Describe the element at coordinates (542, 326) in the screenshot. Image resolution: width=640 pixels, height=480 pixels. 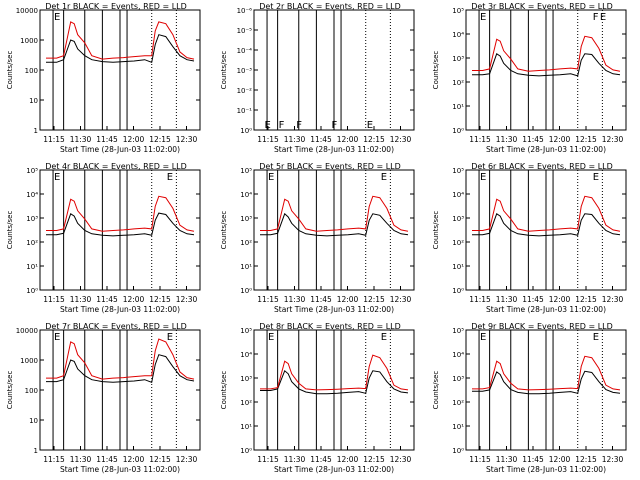
I see `panel-title: Det 9r BLACK = Events, RED = LLD` at that location.